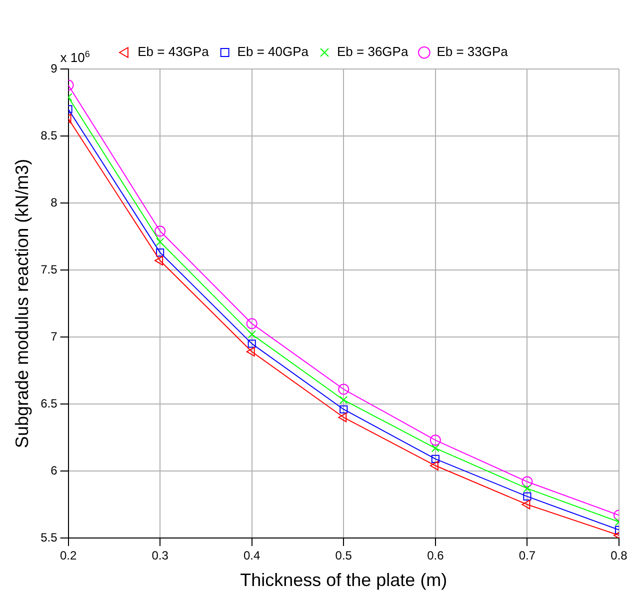 The image size is (641, 604). Describe the element at coordinates (54, 336) in the screenshot. I see `y-tick-label: 7` at that location.